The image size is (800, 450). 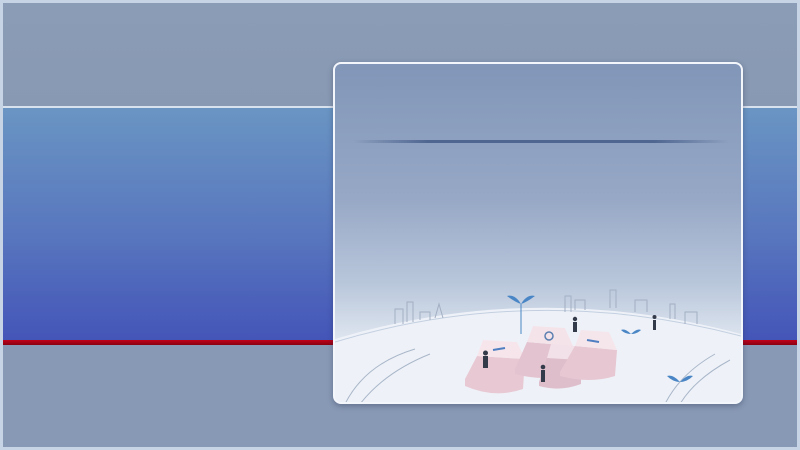 I want to click on card-divider-line, so click(x=541, y=141).